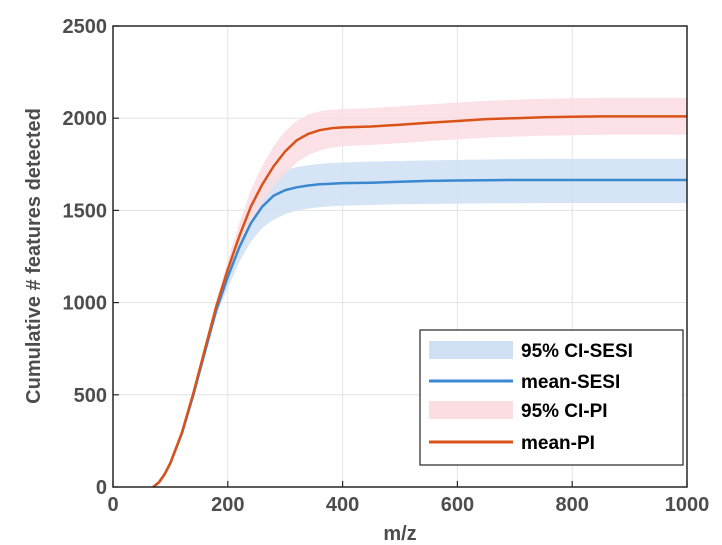 The width and height of the screenshot is (722, 545). Describe the element at coordinates (85, 211) in the screenshot. I see `y-tick-label: 1500` at that location.